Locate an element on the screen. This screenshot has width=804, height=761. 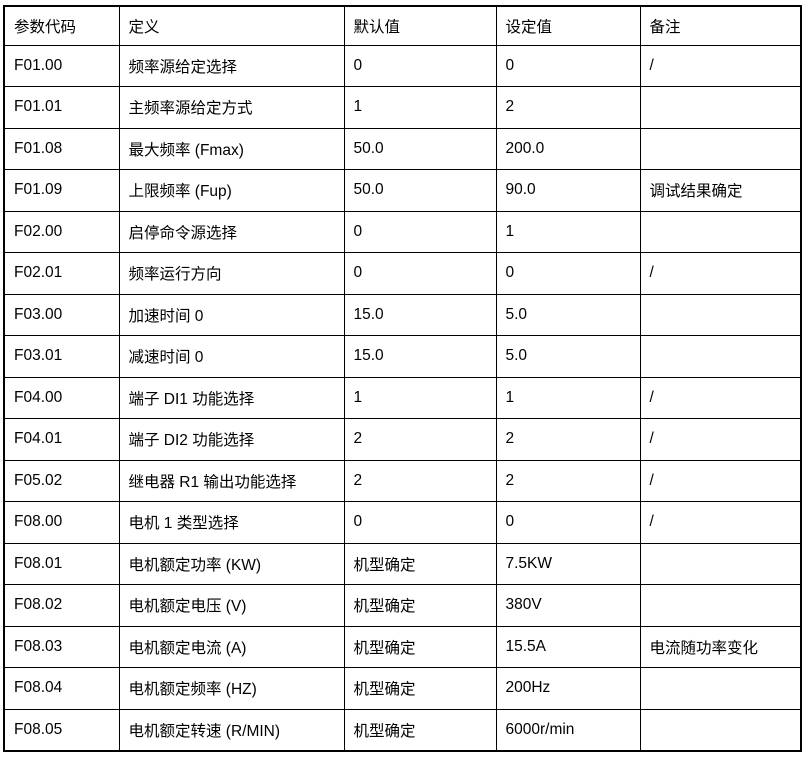
param-code-cell: F04.00 is located at coordinates (61, 397).